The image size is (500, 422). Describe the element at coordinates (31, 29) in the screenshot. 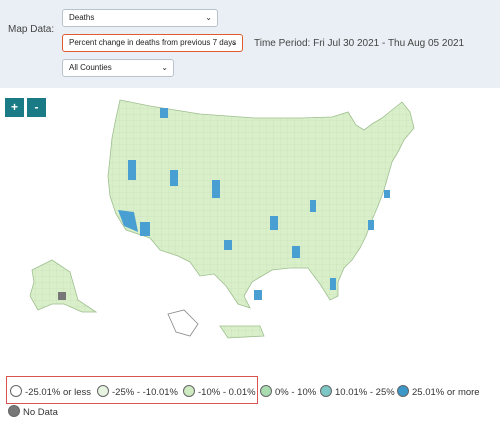

I see `map-data-label: Map Data:` at that location.